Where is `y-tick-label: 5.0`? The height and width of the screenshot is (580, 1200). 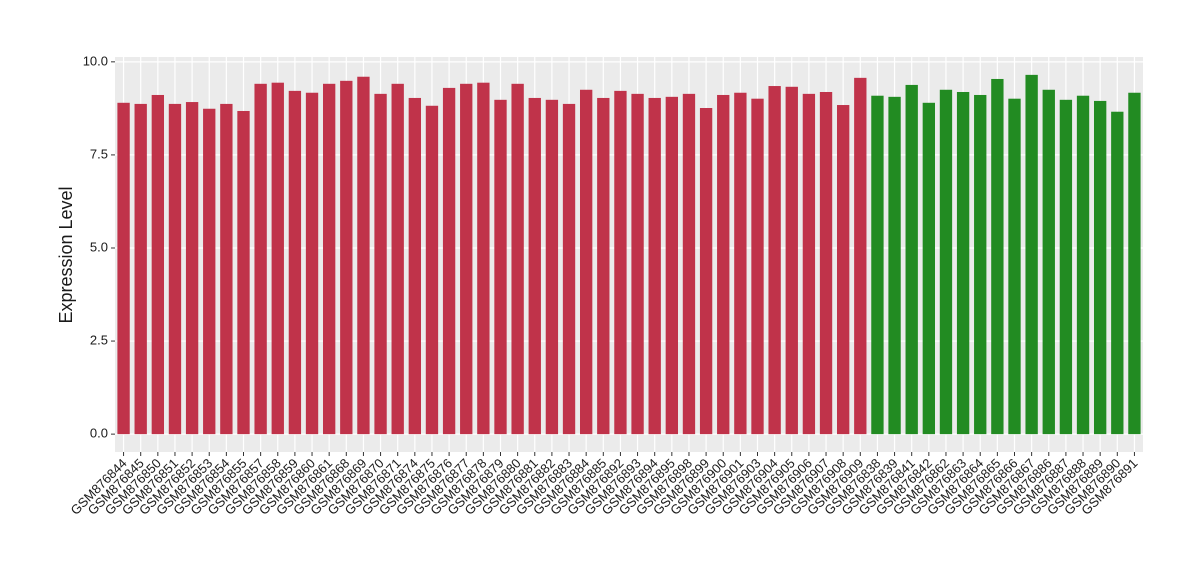
y-tick-label: 5.0 is located at coordinates (99, 246).